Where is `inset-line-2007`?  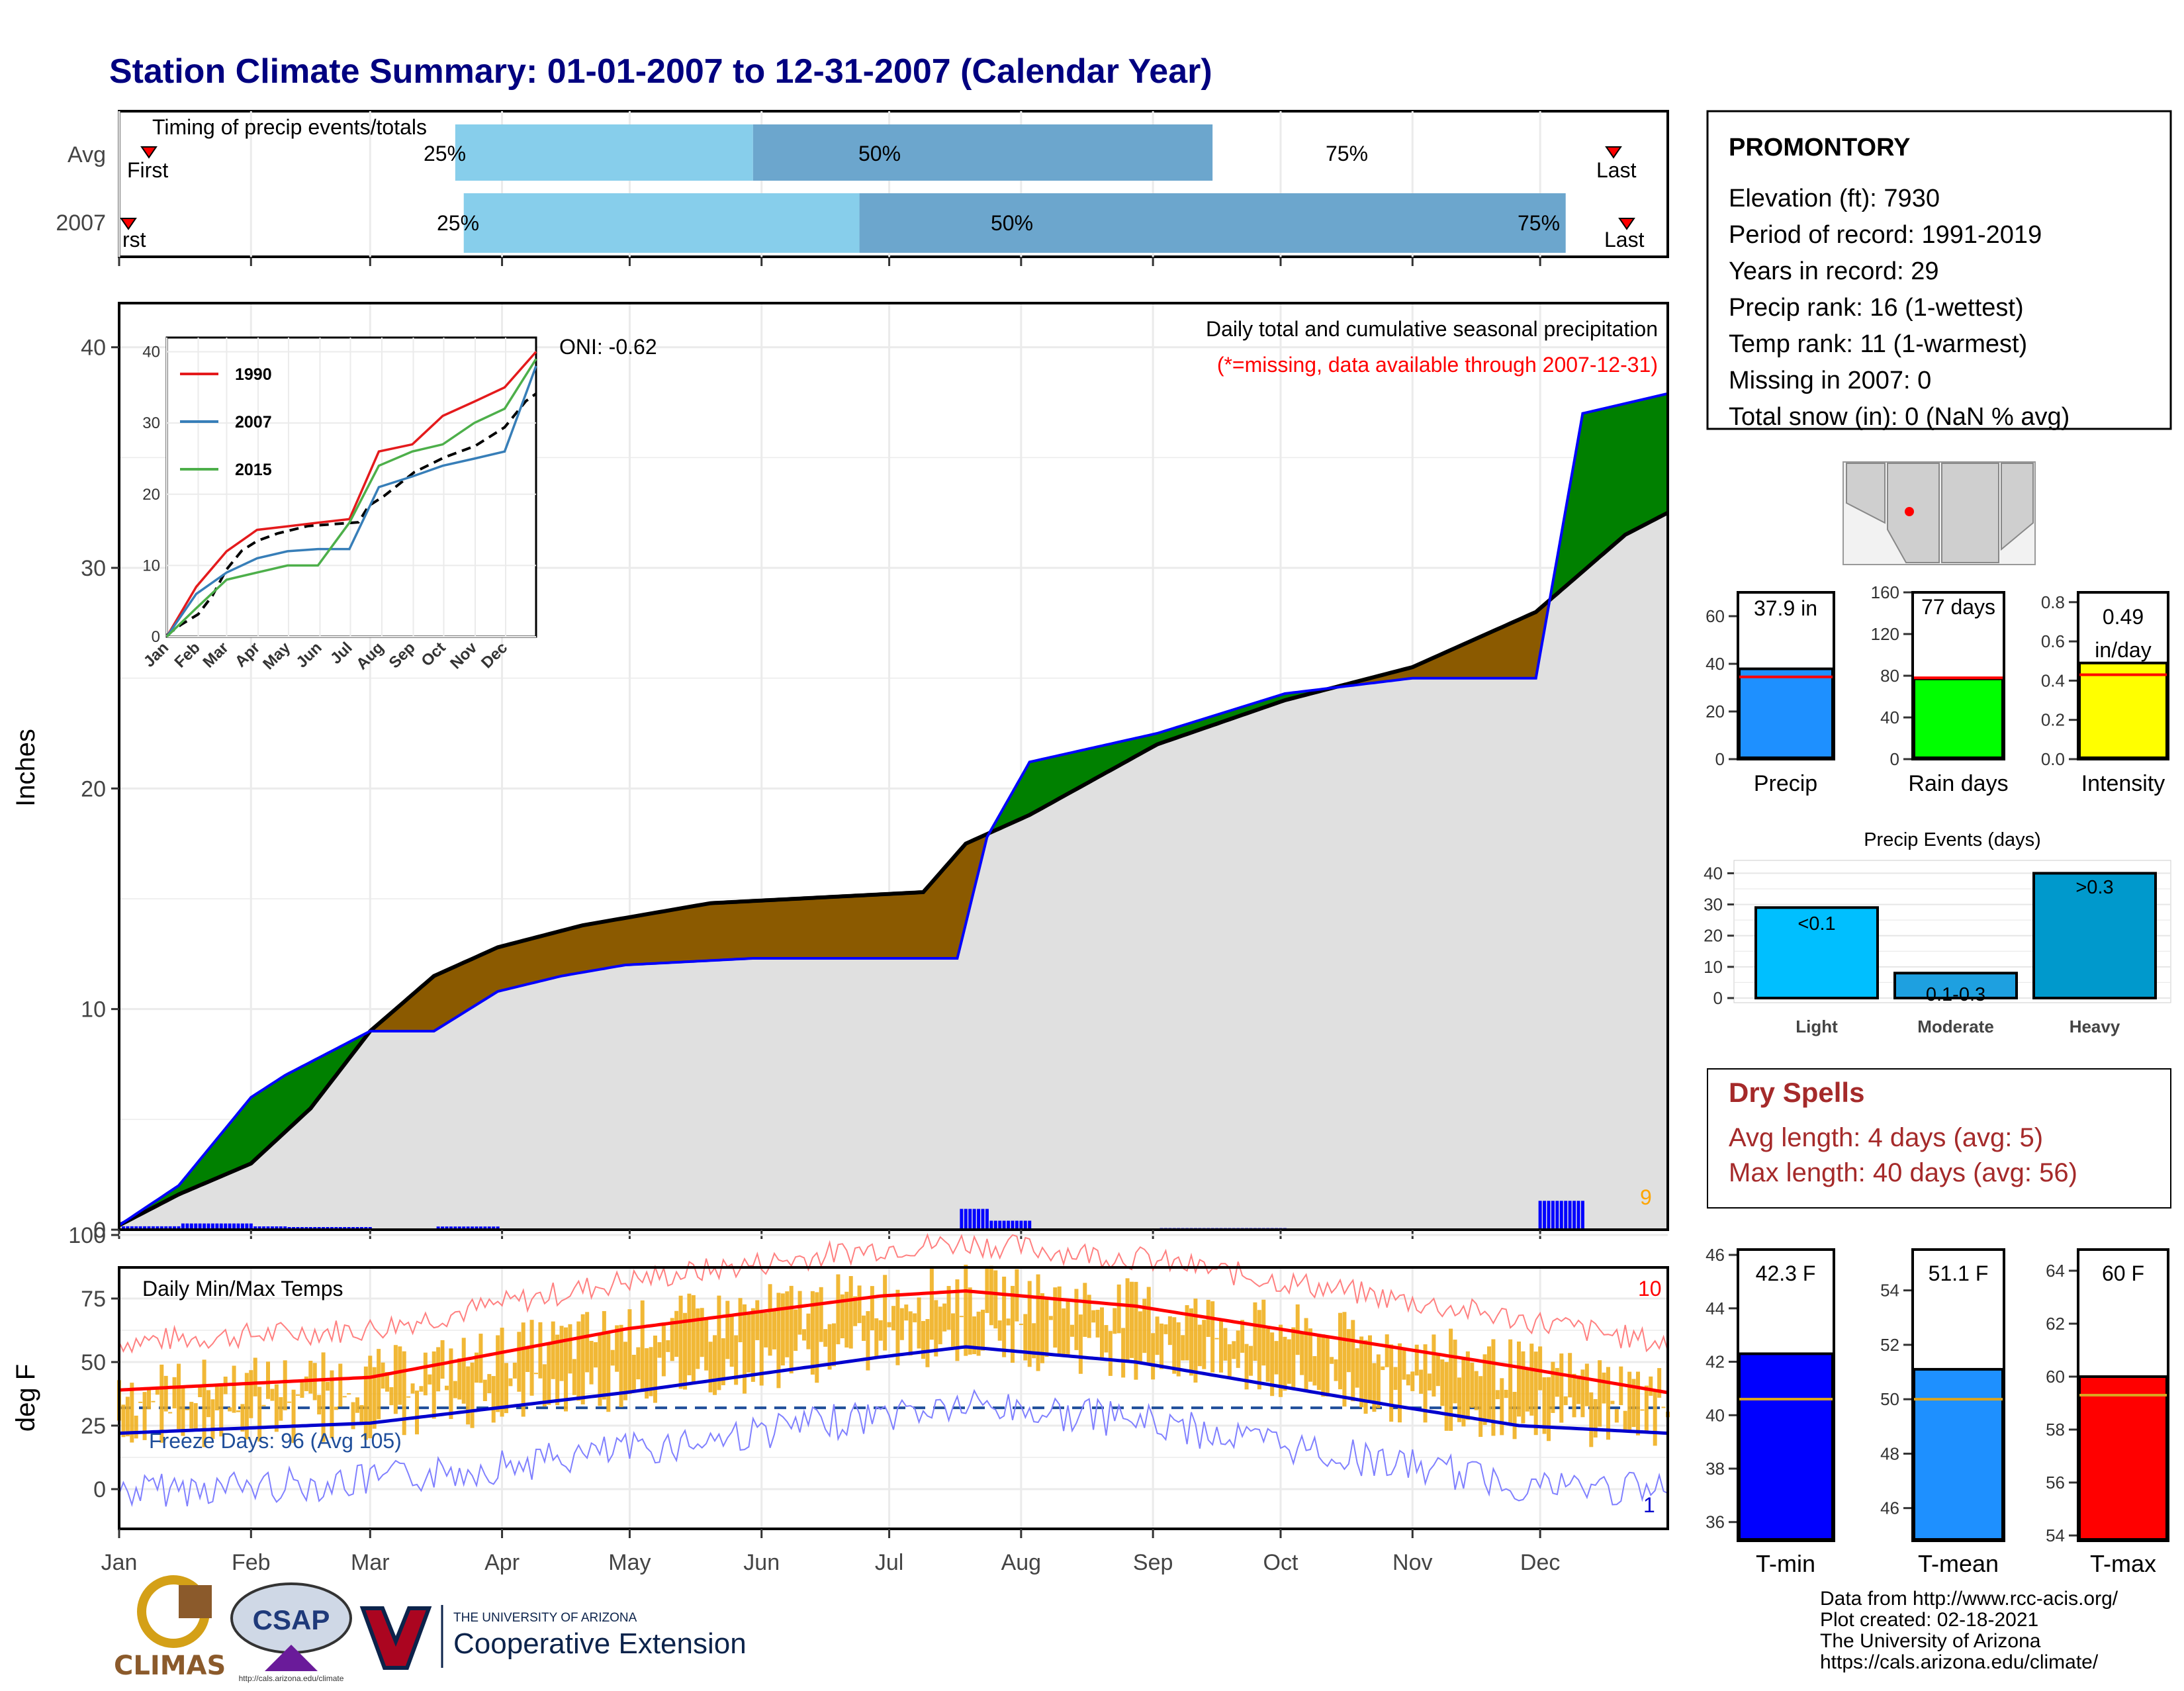
inset-line-2007 is located at coordinates (351, 501).